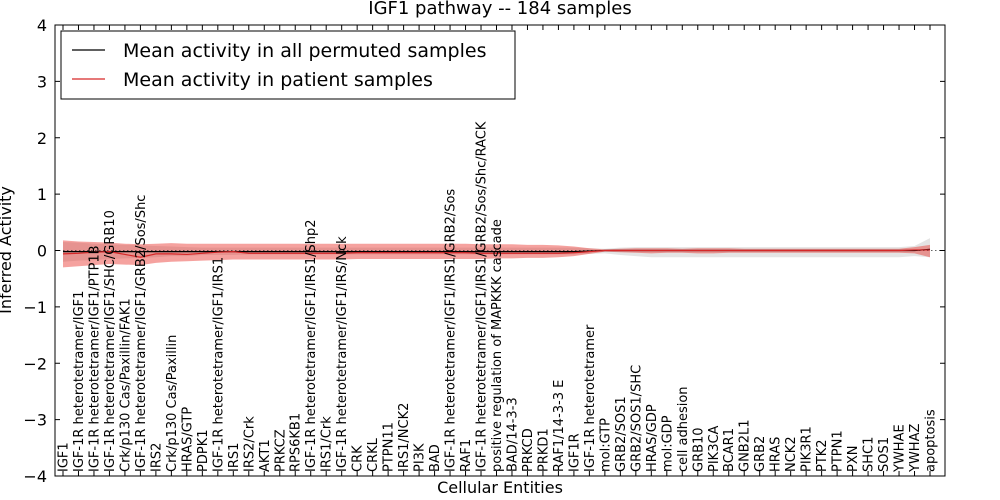 The image size is (1000, 500). I want to click on y-tick-label: 0, so click(42, 251).